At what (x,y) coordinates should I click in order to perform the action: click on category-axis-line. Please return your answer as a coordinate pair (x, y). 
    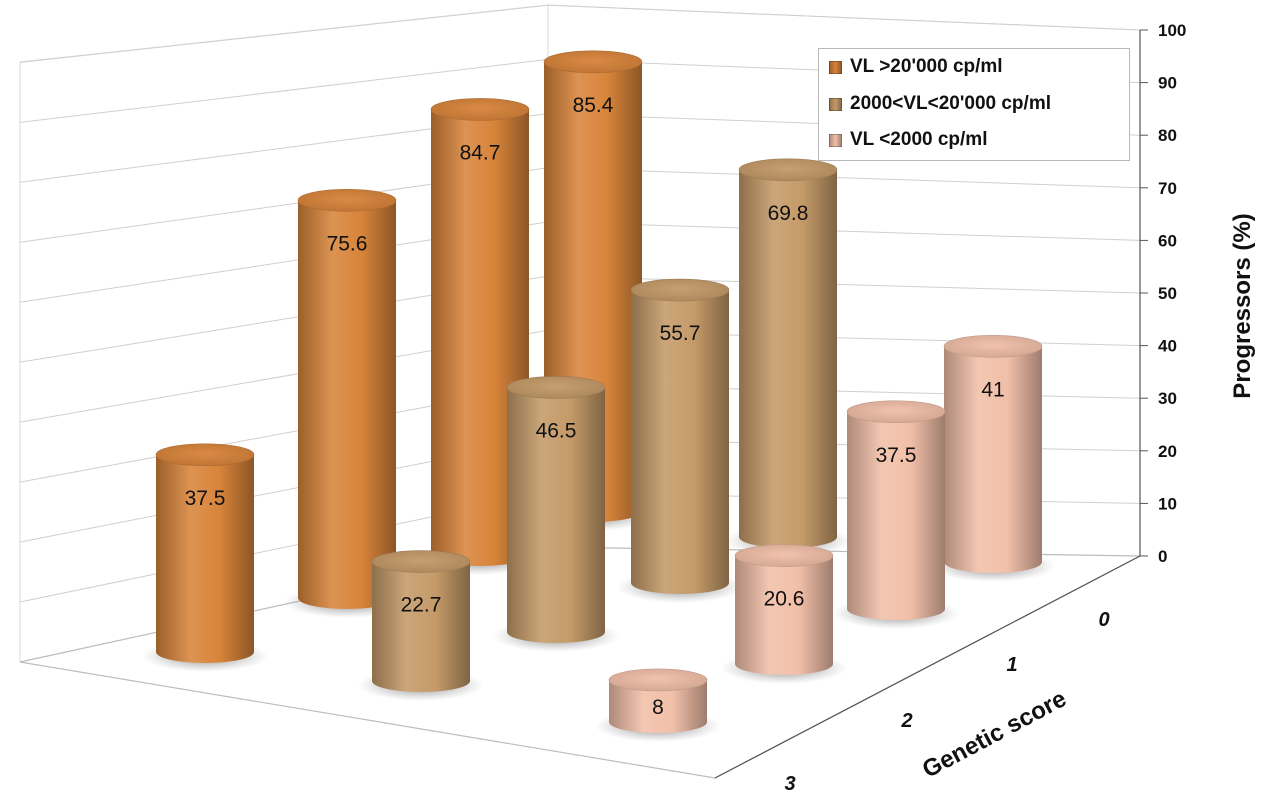
    Looking at the image, I should click on (927, 667).